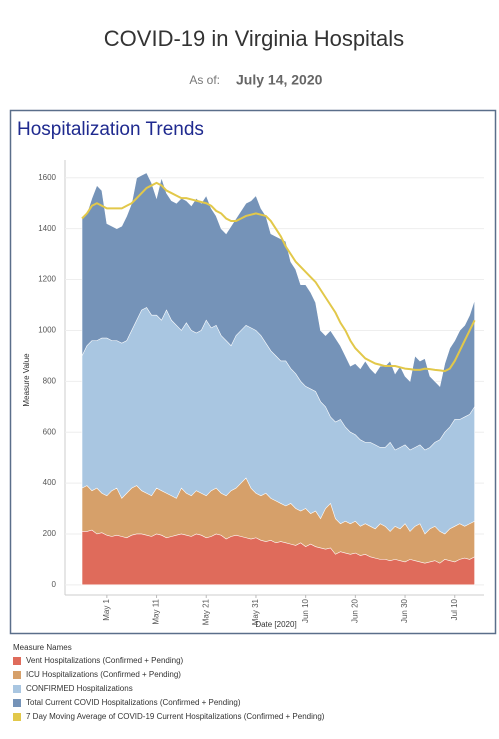  I want to click on y-tick-label: 1200, so click(47, 279).